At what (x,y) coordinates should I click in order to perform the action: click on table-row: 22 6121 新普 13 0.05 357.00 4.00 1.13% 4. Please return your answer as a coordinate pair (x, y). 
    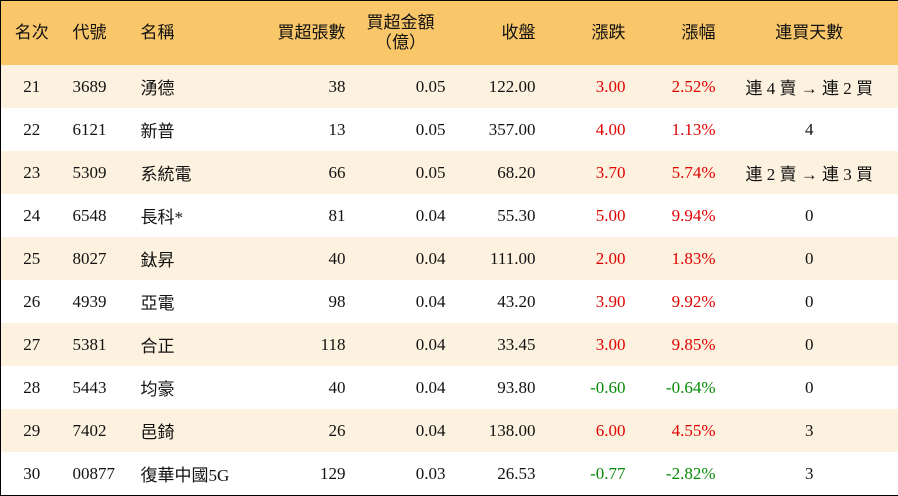
    Looking at the image, I should click on (449, 129).